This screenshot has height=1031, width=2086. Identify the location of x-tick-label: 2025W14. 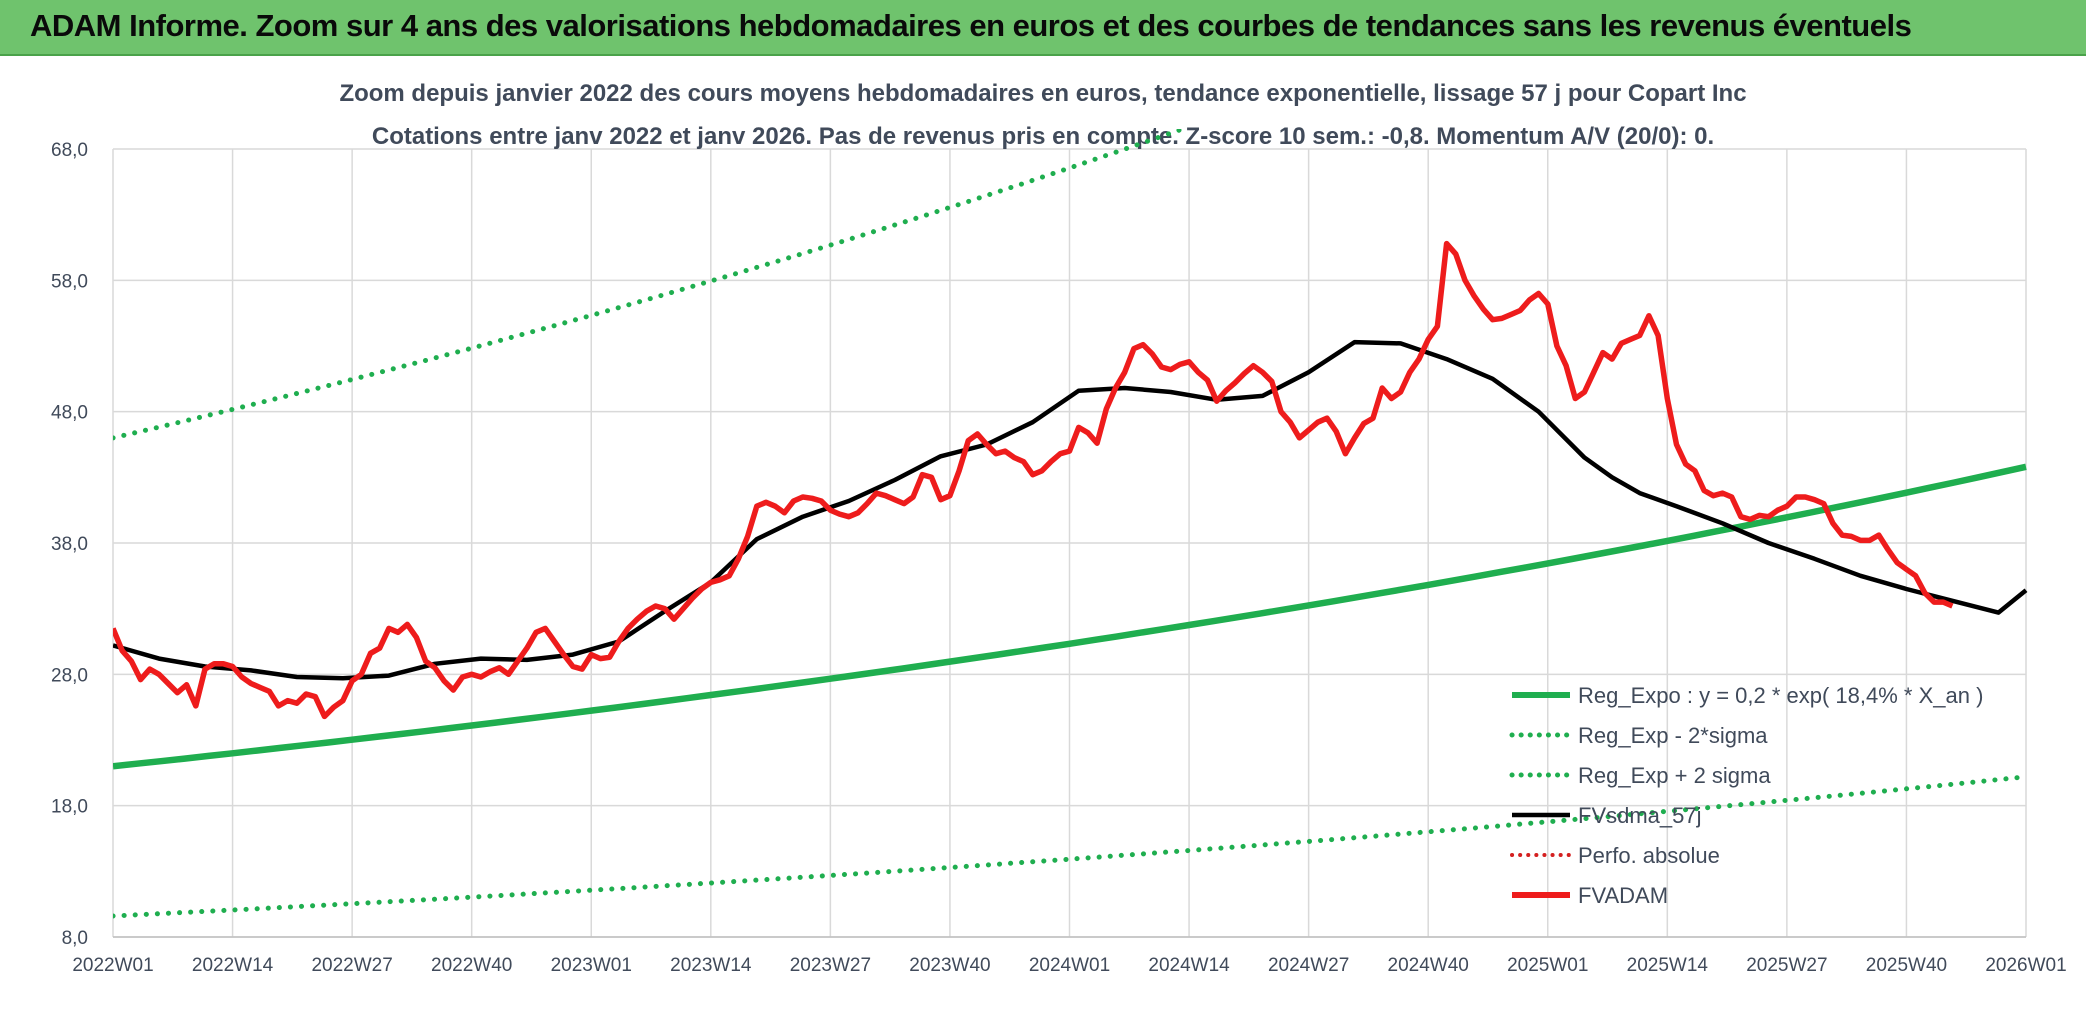
(1668, 965).